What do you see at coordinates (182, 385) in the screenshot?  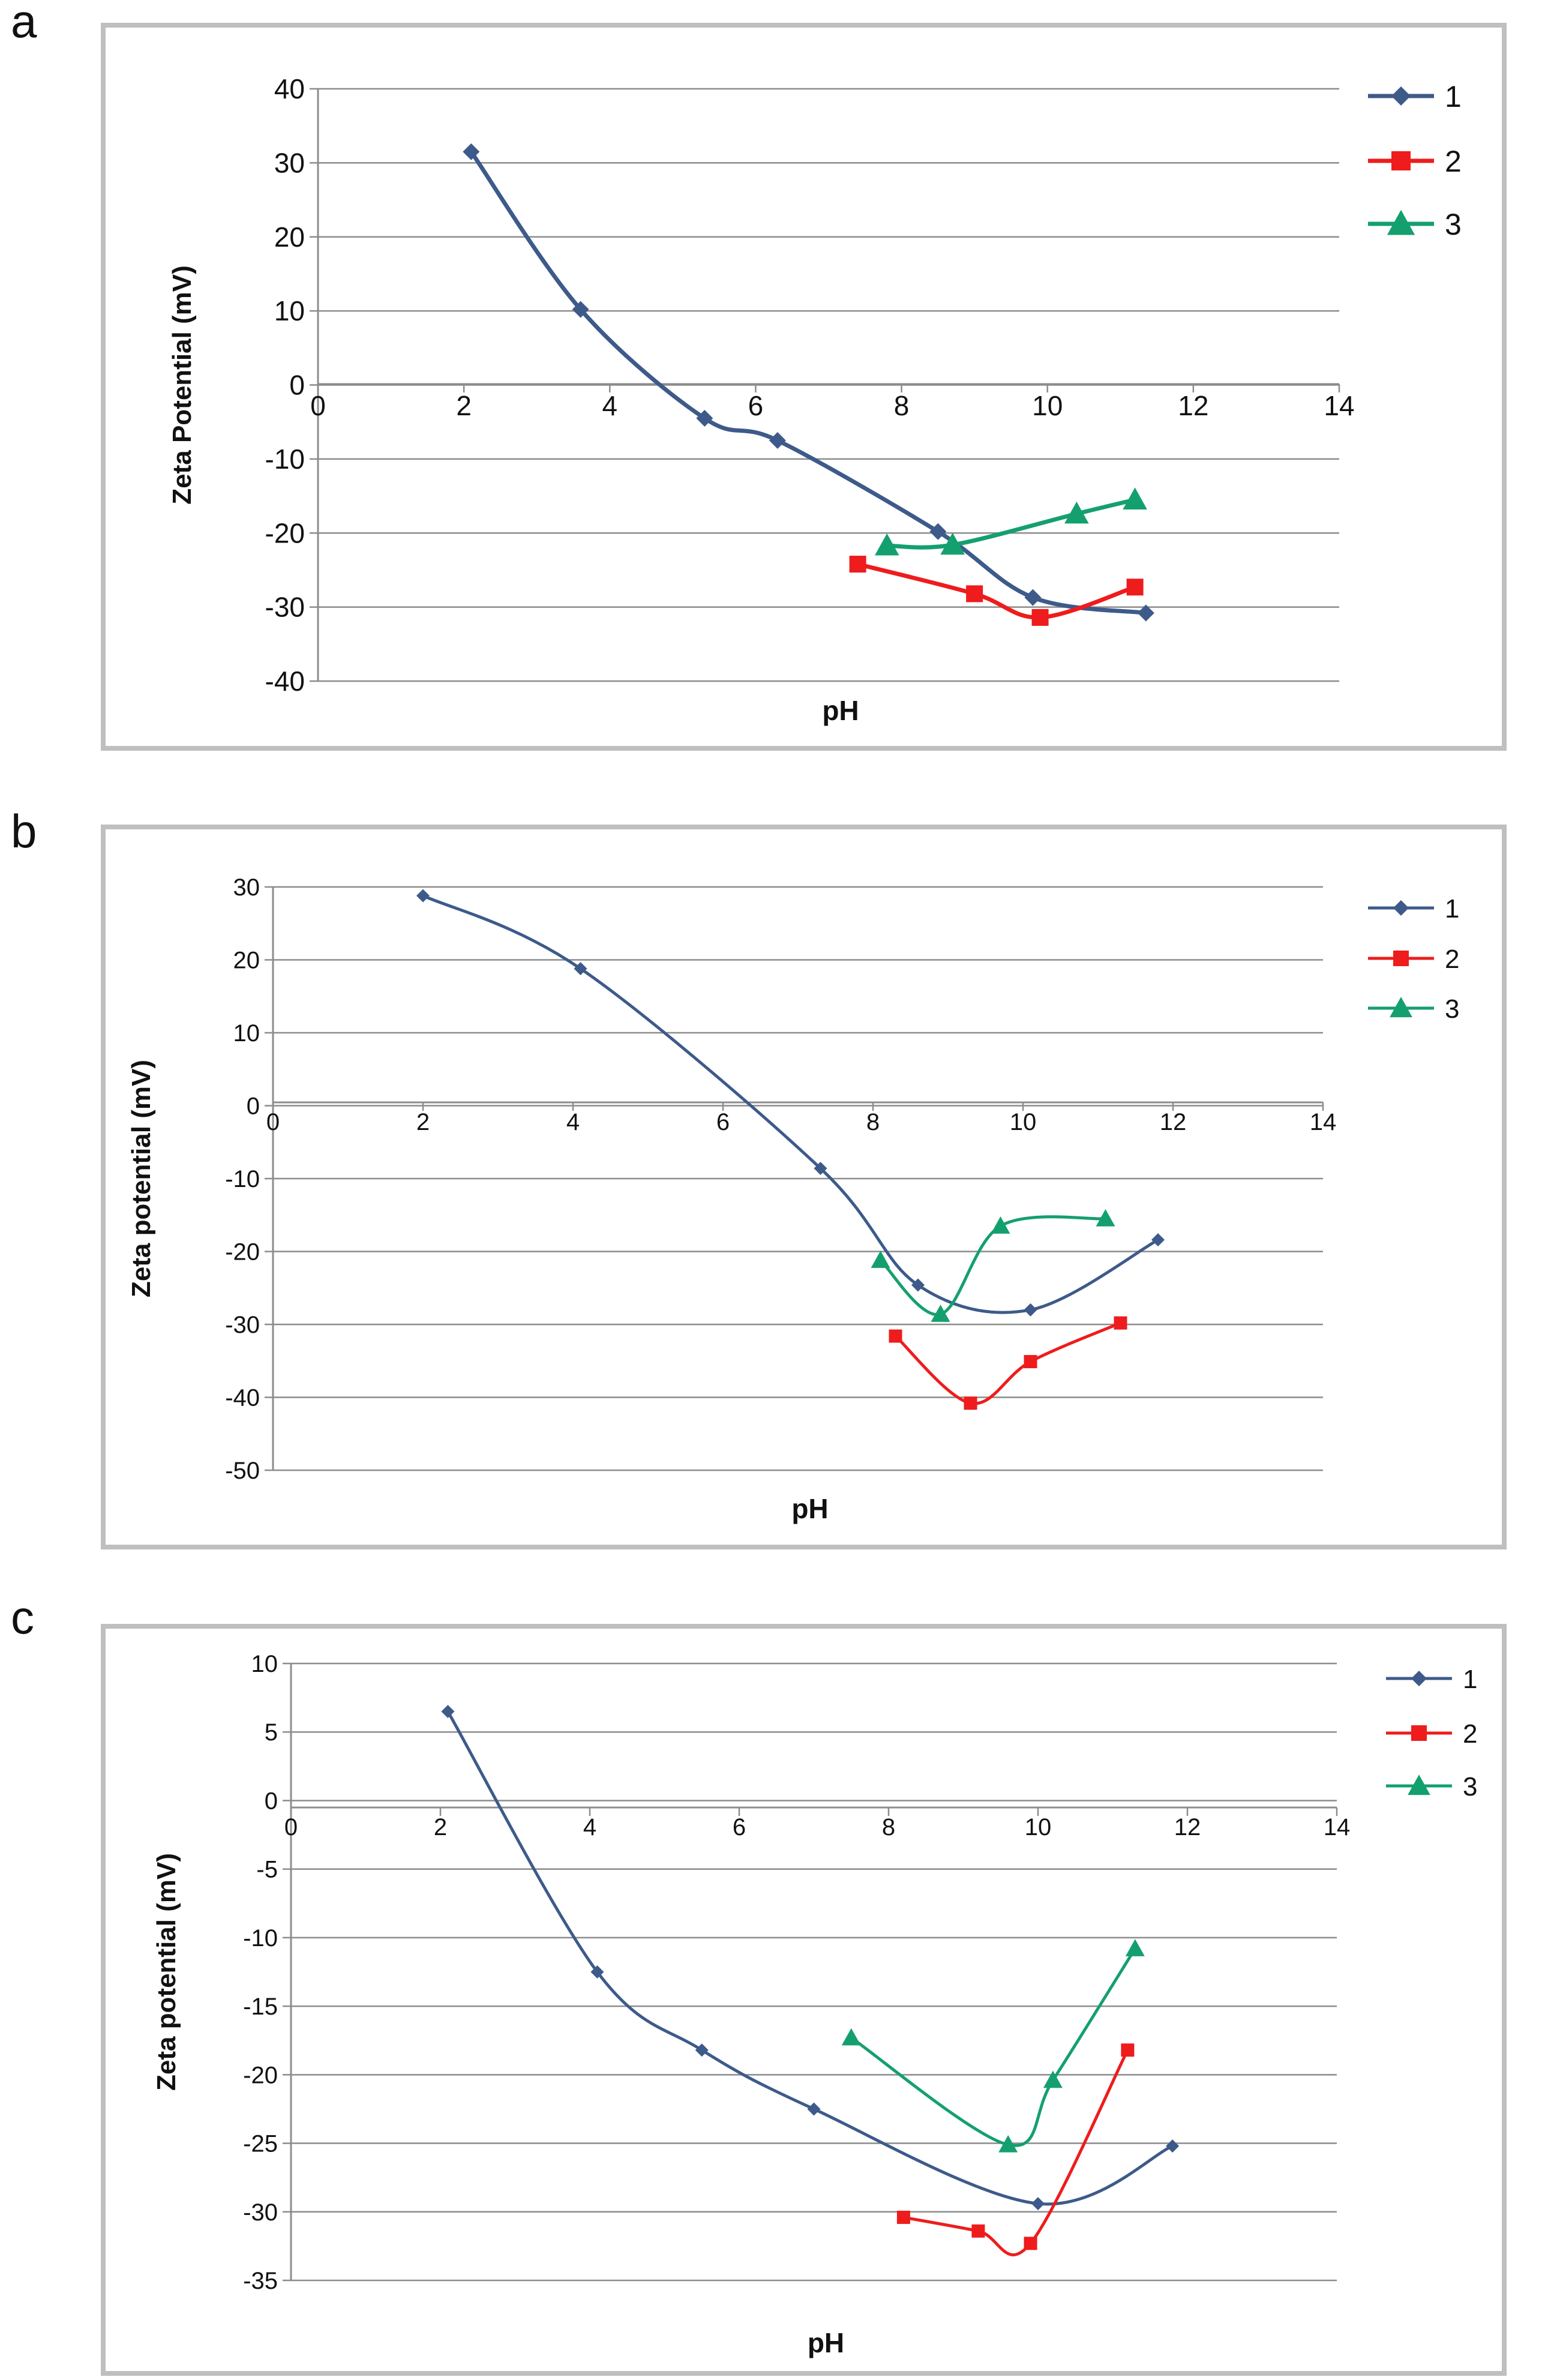 I see `y-axis-title: Zeta Potential (mV)` at bounding box center [182, 385].